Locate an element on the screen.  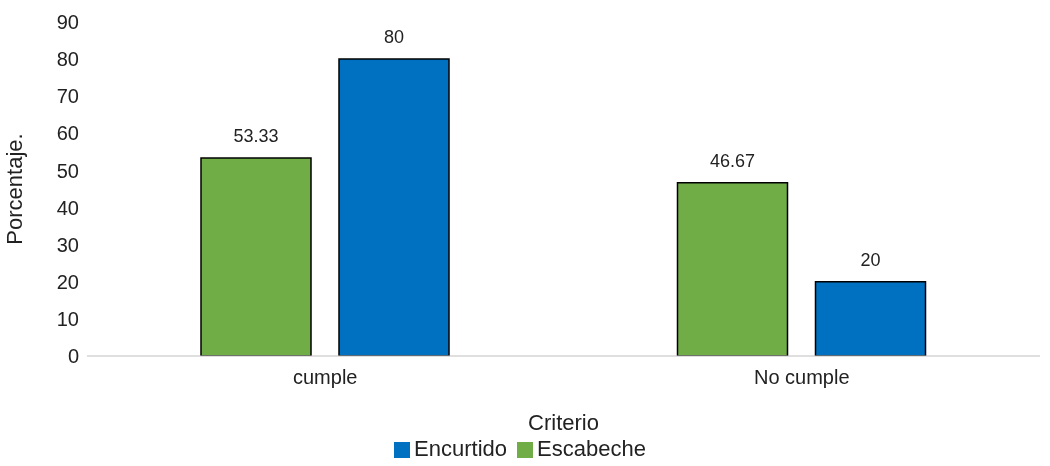
data-label: 80 is located at coordinates (394, 37).